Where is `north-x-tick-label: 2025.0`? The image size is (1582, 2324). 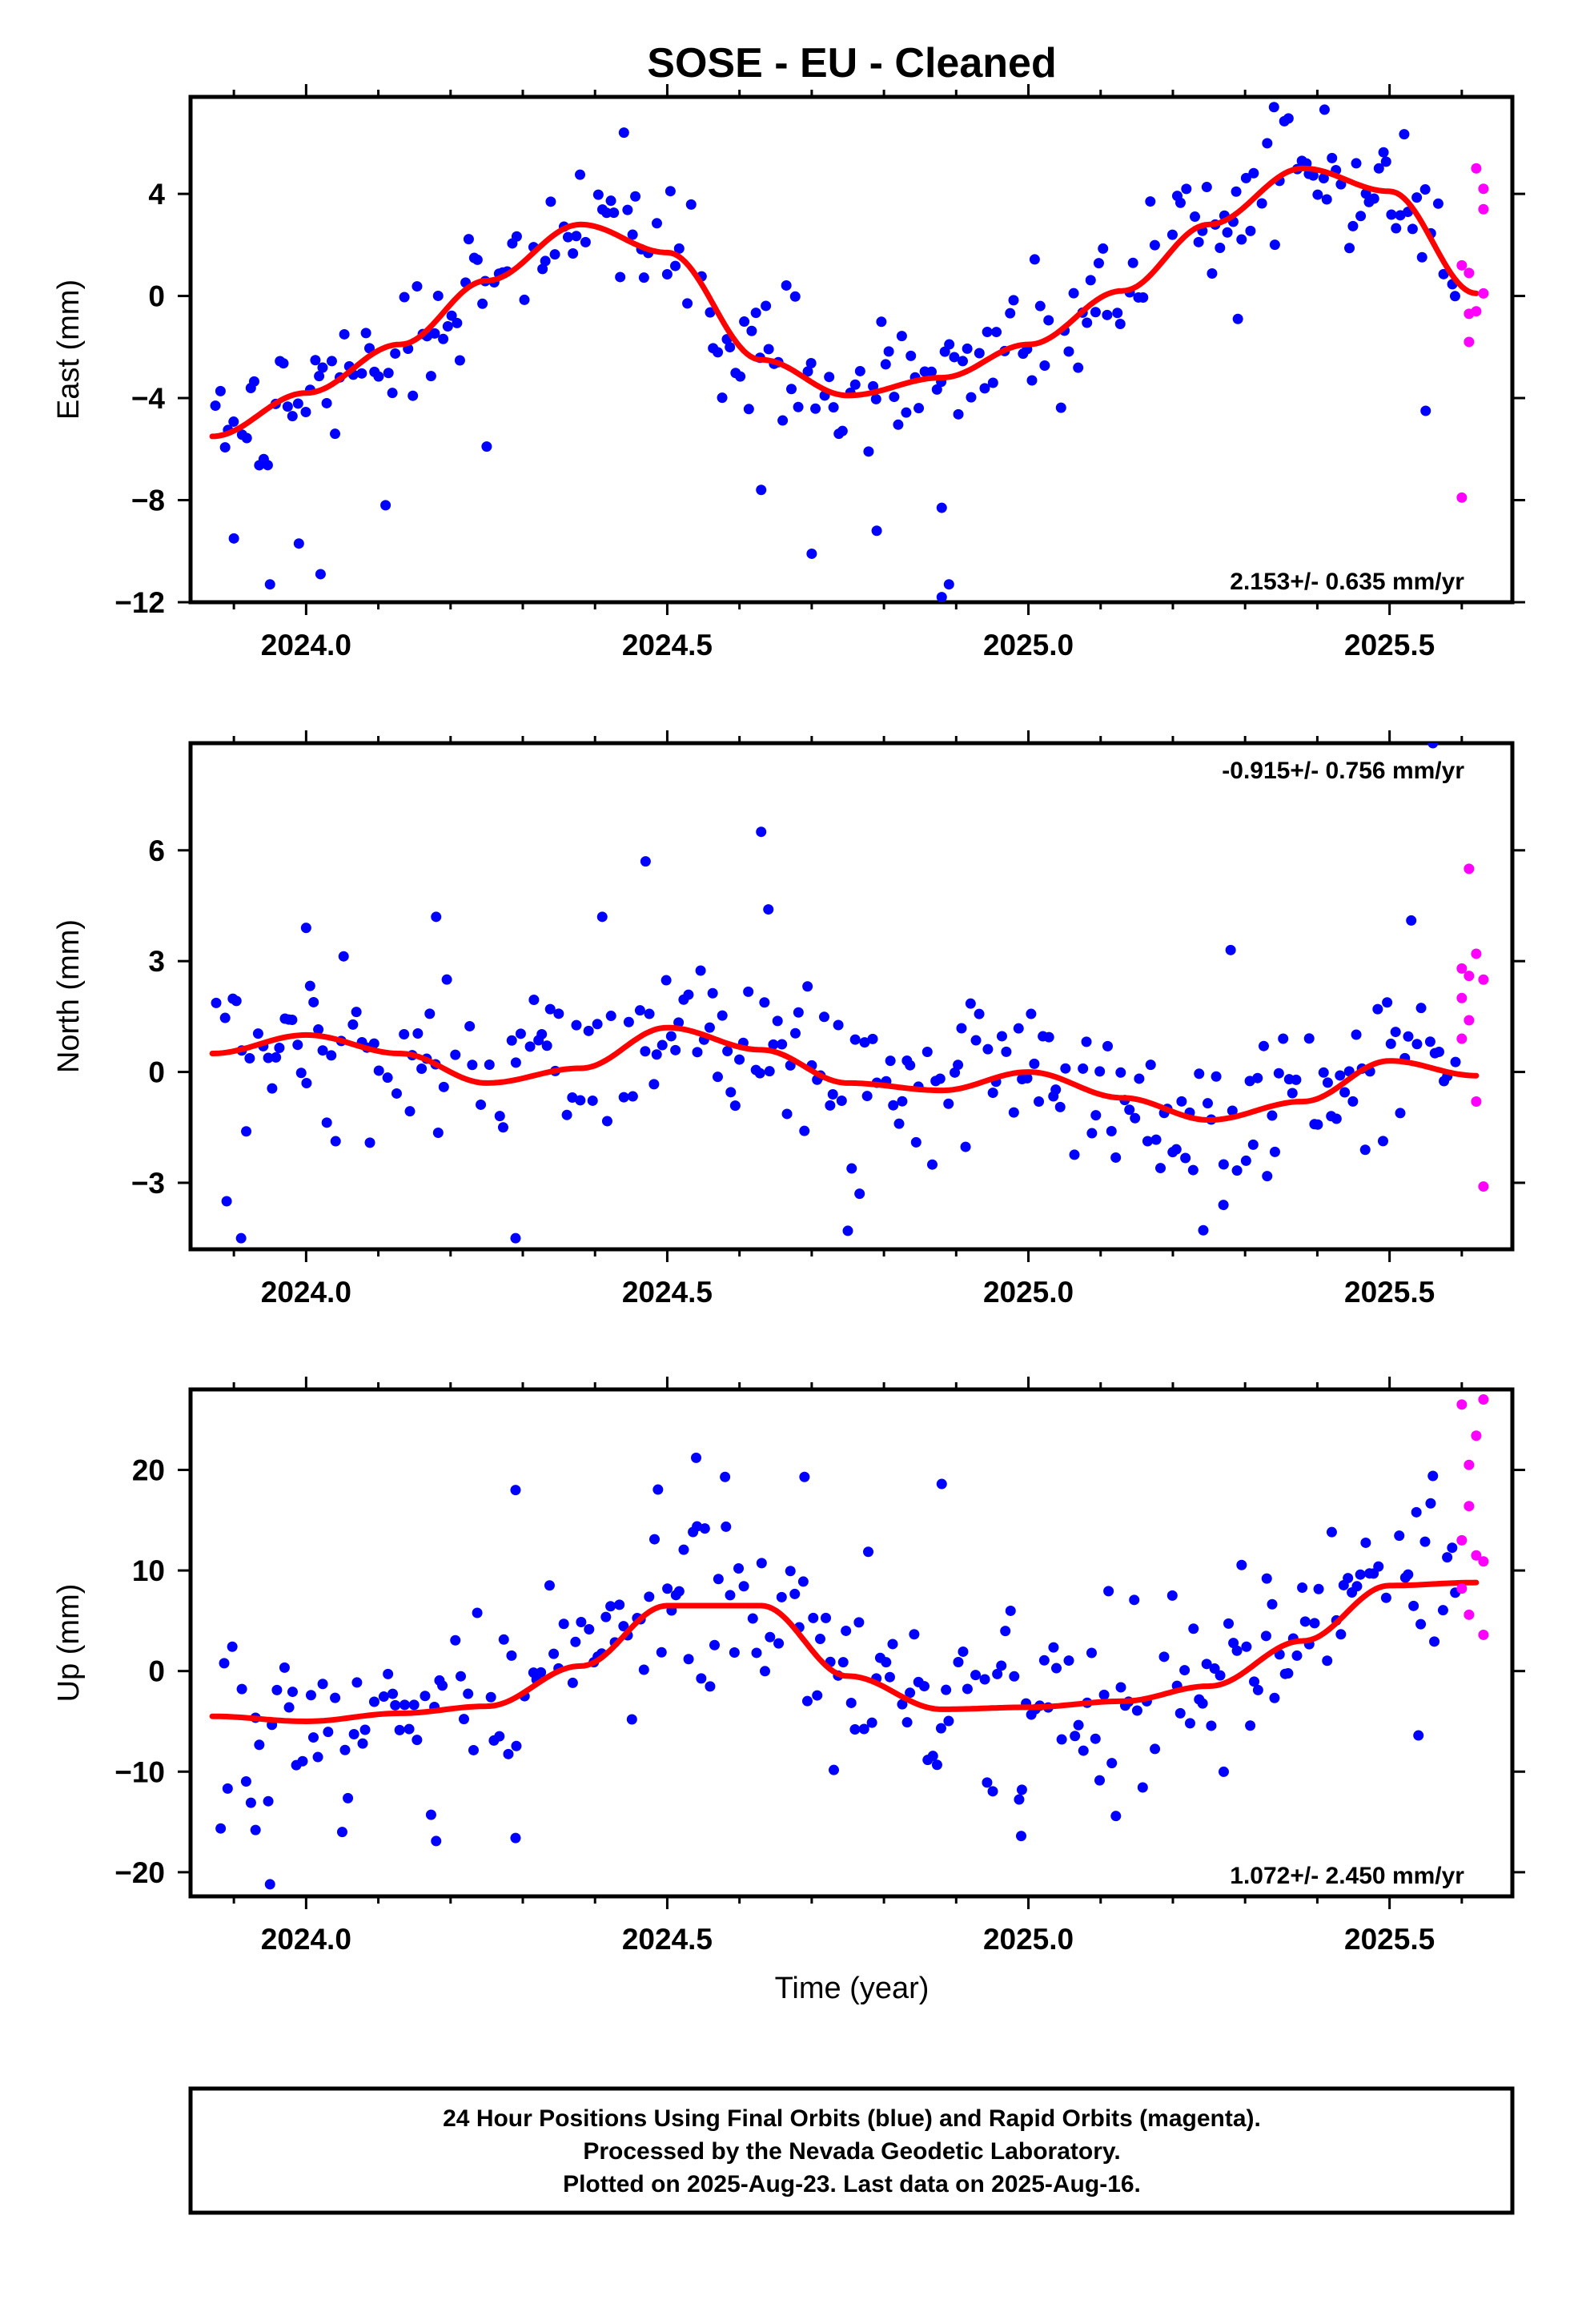
north-x-tick-label: 2025.0 is located at coordinates (1029, 1292).